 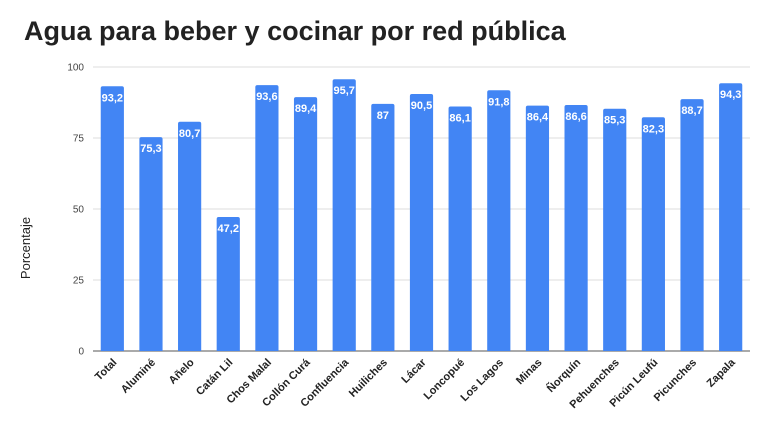 I want to click on data-label: 95,7, so click(x=343, y=91).